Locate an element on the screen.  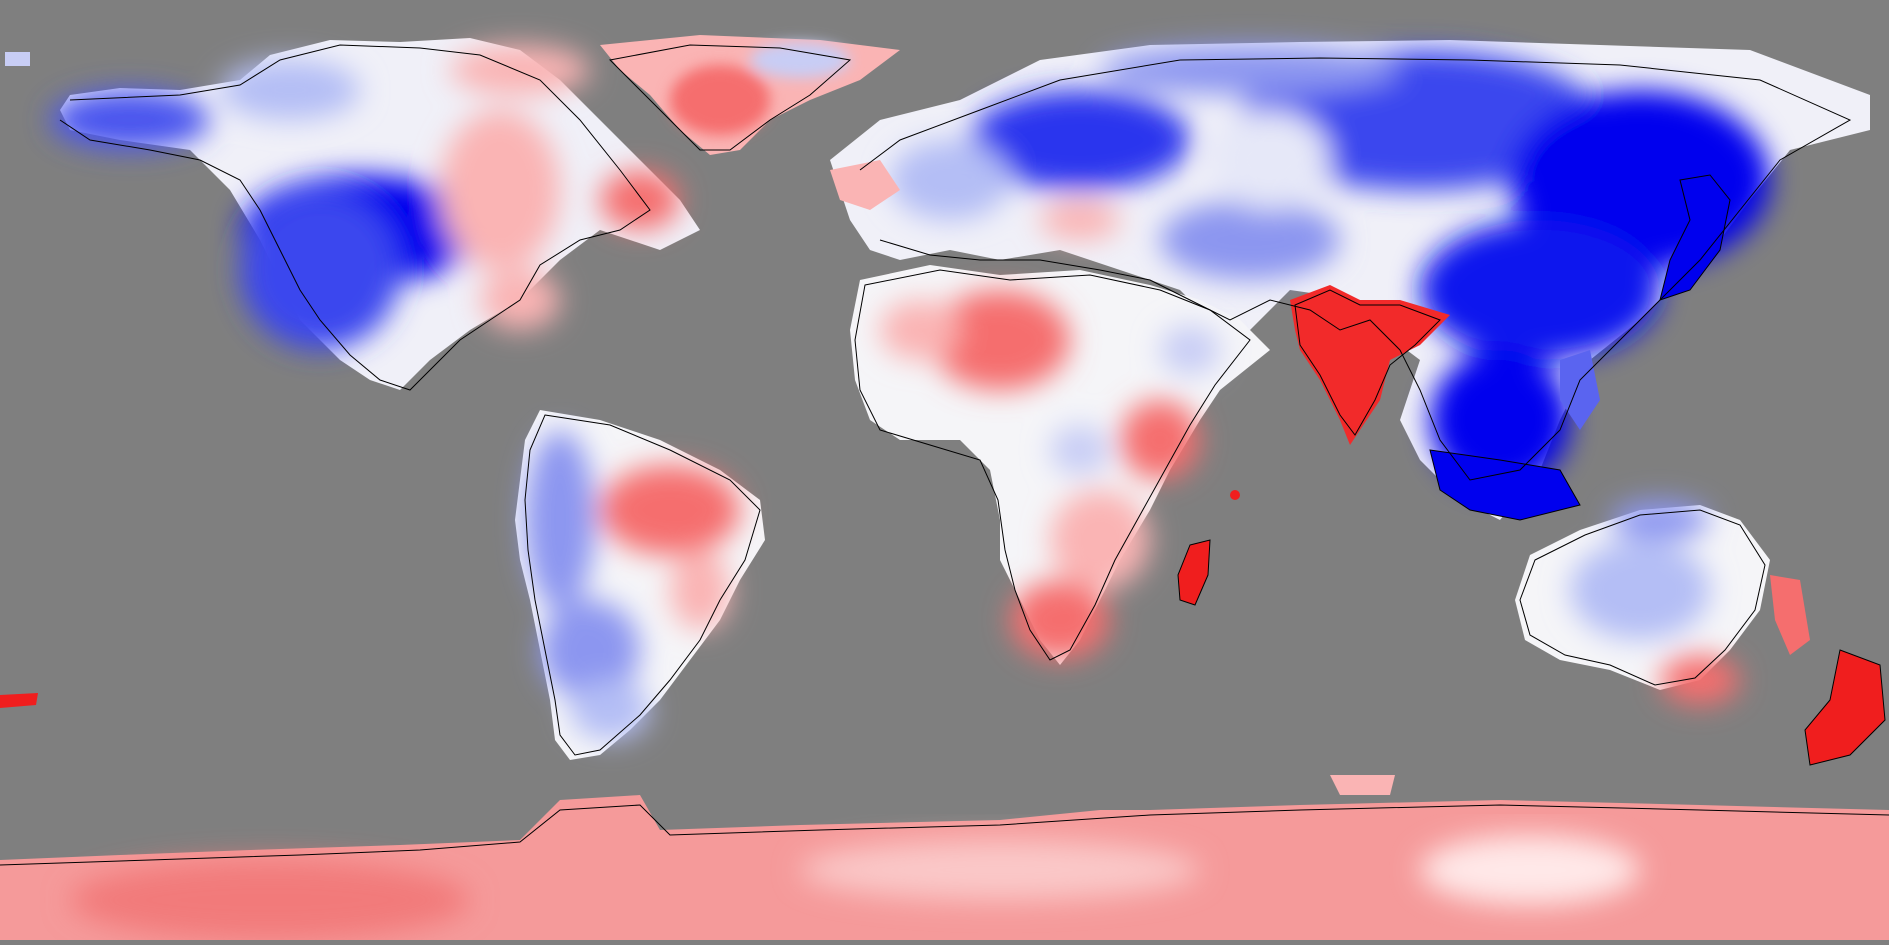
reunion-island is located at coordinates (1235, 495).